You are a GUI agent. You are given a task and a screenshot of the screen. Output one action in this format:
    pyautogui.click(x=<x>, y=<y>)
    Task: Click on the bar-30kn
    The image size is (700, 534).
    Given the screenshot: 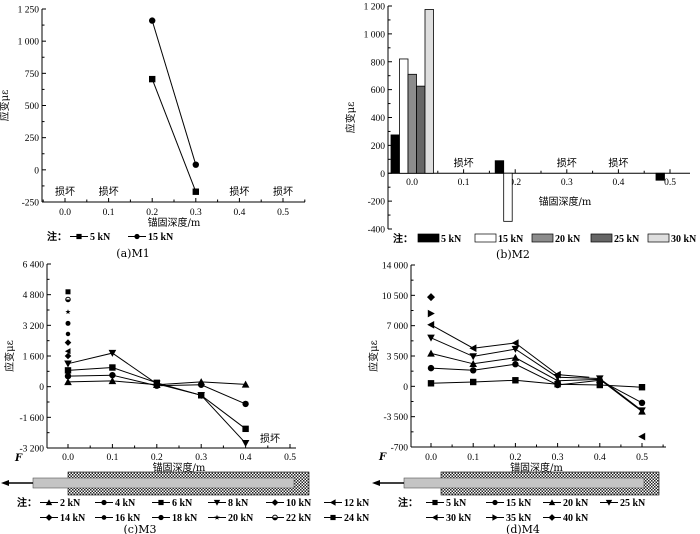 What is the action you would take?
    pyautogui.click(x=429, y=91)
    